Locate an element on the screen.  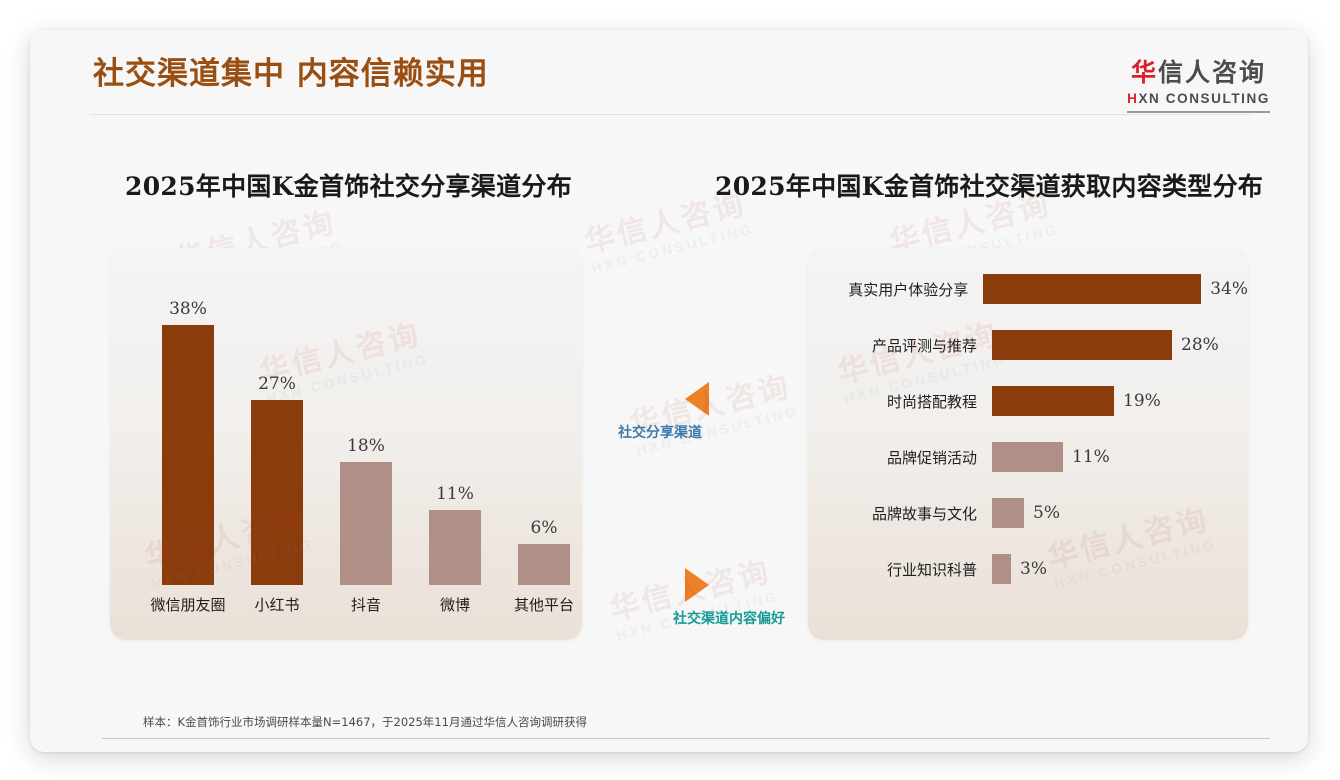
bar-value-label: 27% is located at coordinates (277, 384).